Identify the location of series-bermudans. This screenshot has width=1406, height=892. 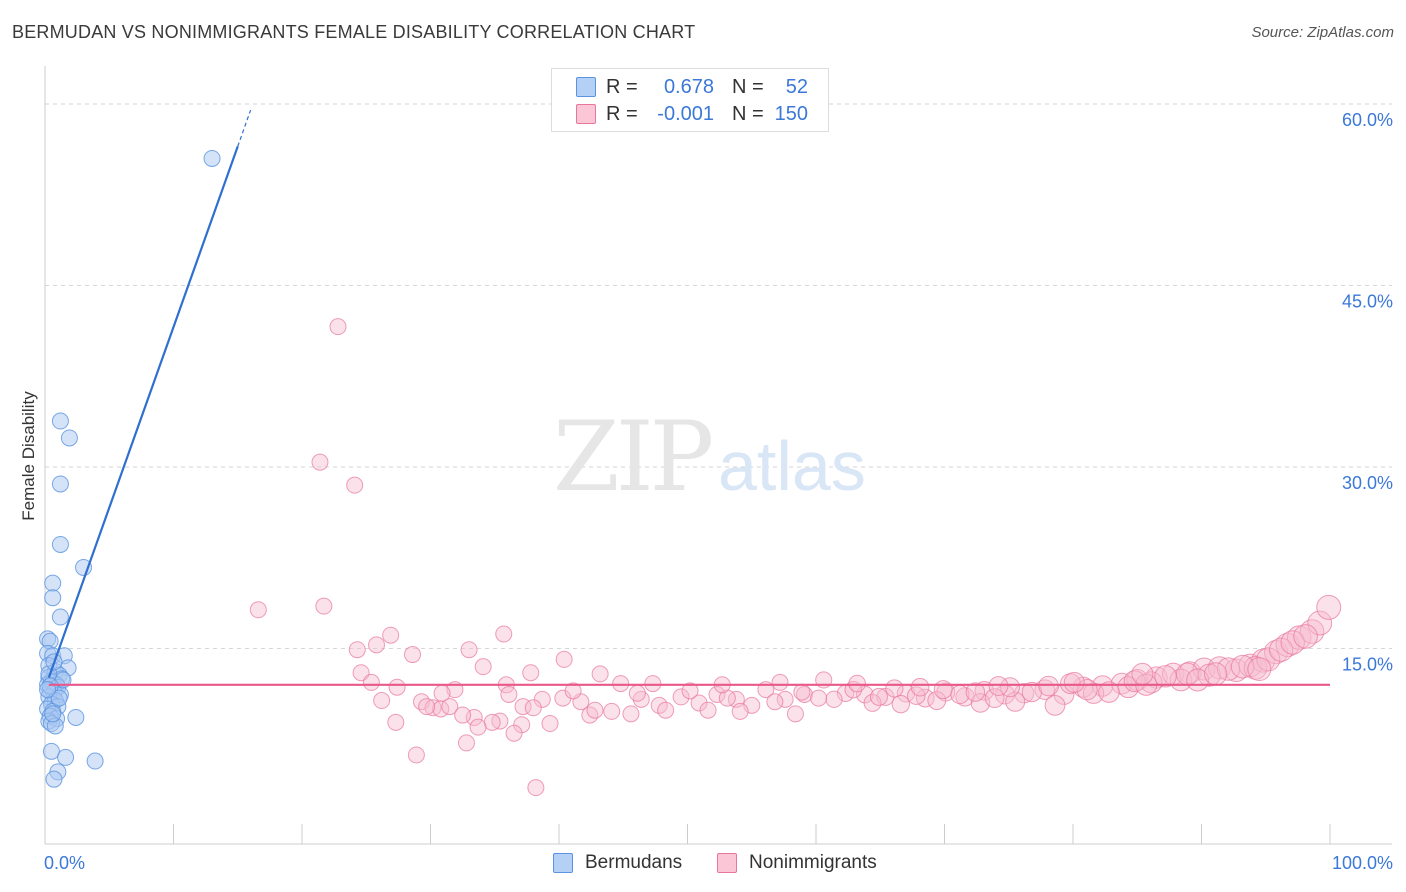
(130, 468).